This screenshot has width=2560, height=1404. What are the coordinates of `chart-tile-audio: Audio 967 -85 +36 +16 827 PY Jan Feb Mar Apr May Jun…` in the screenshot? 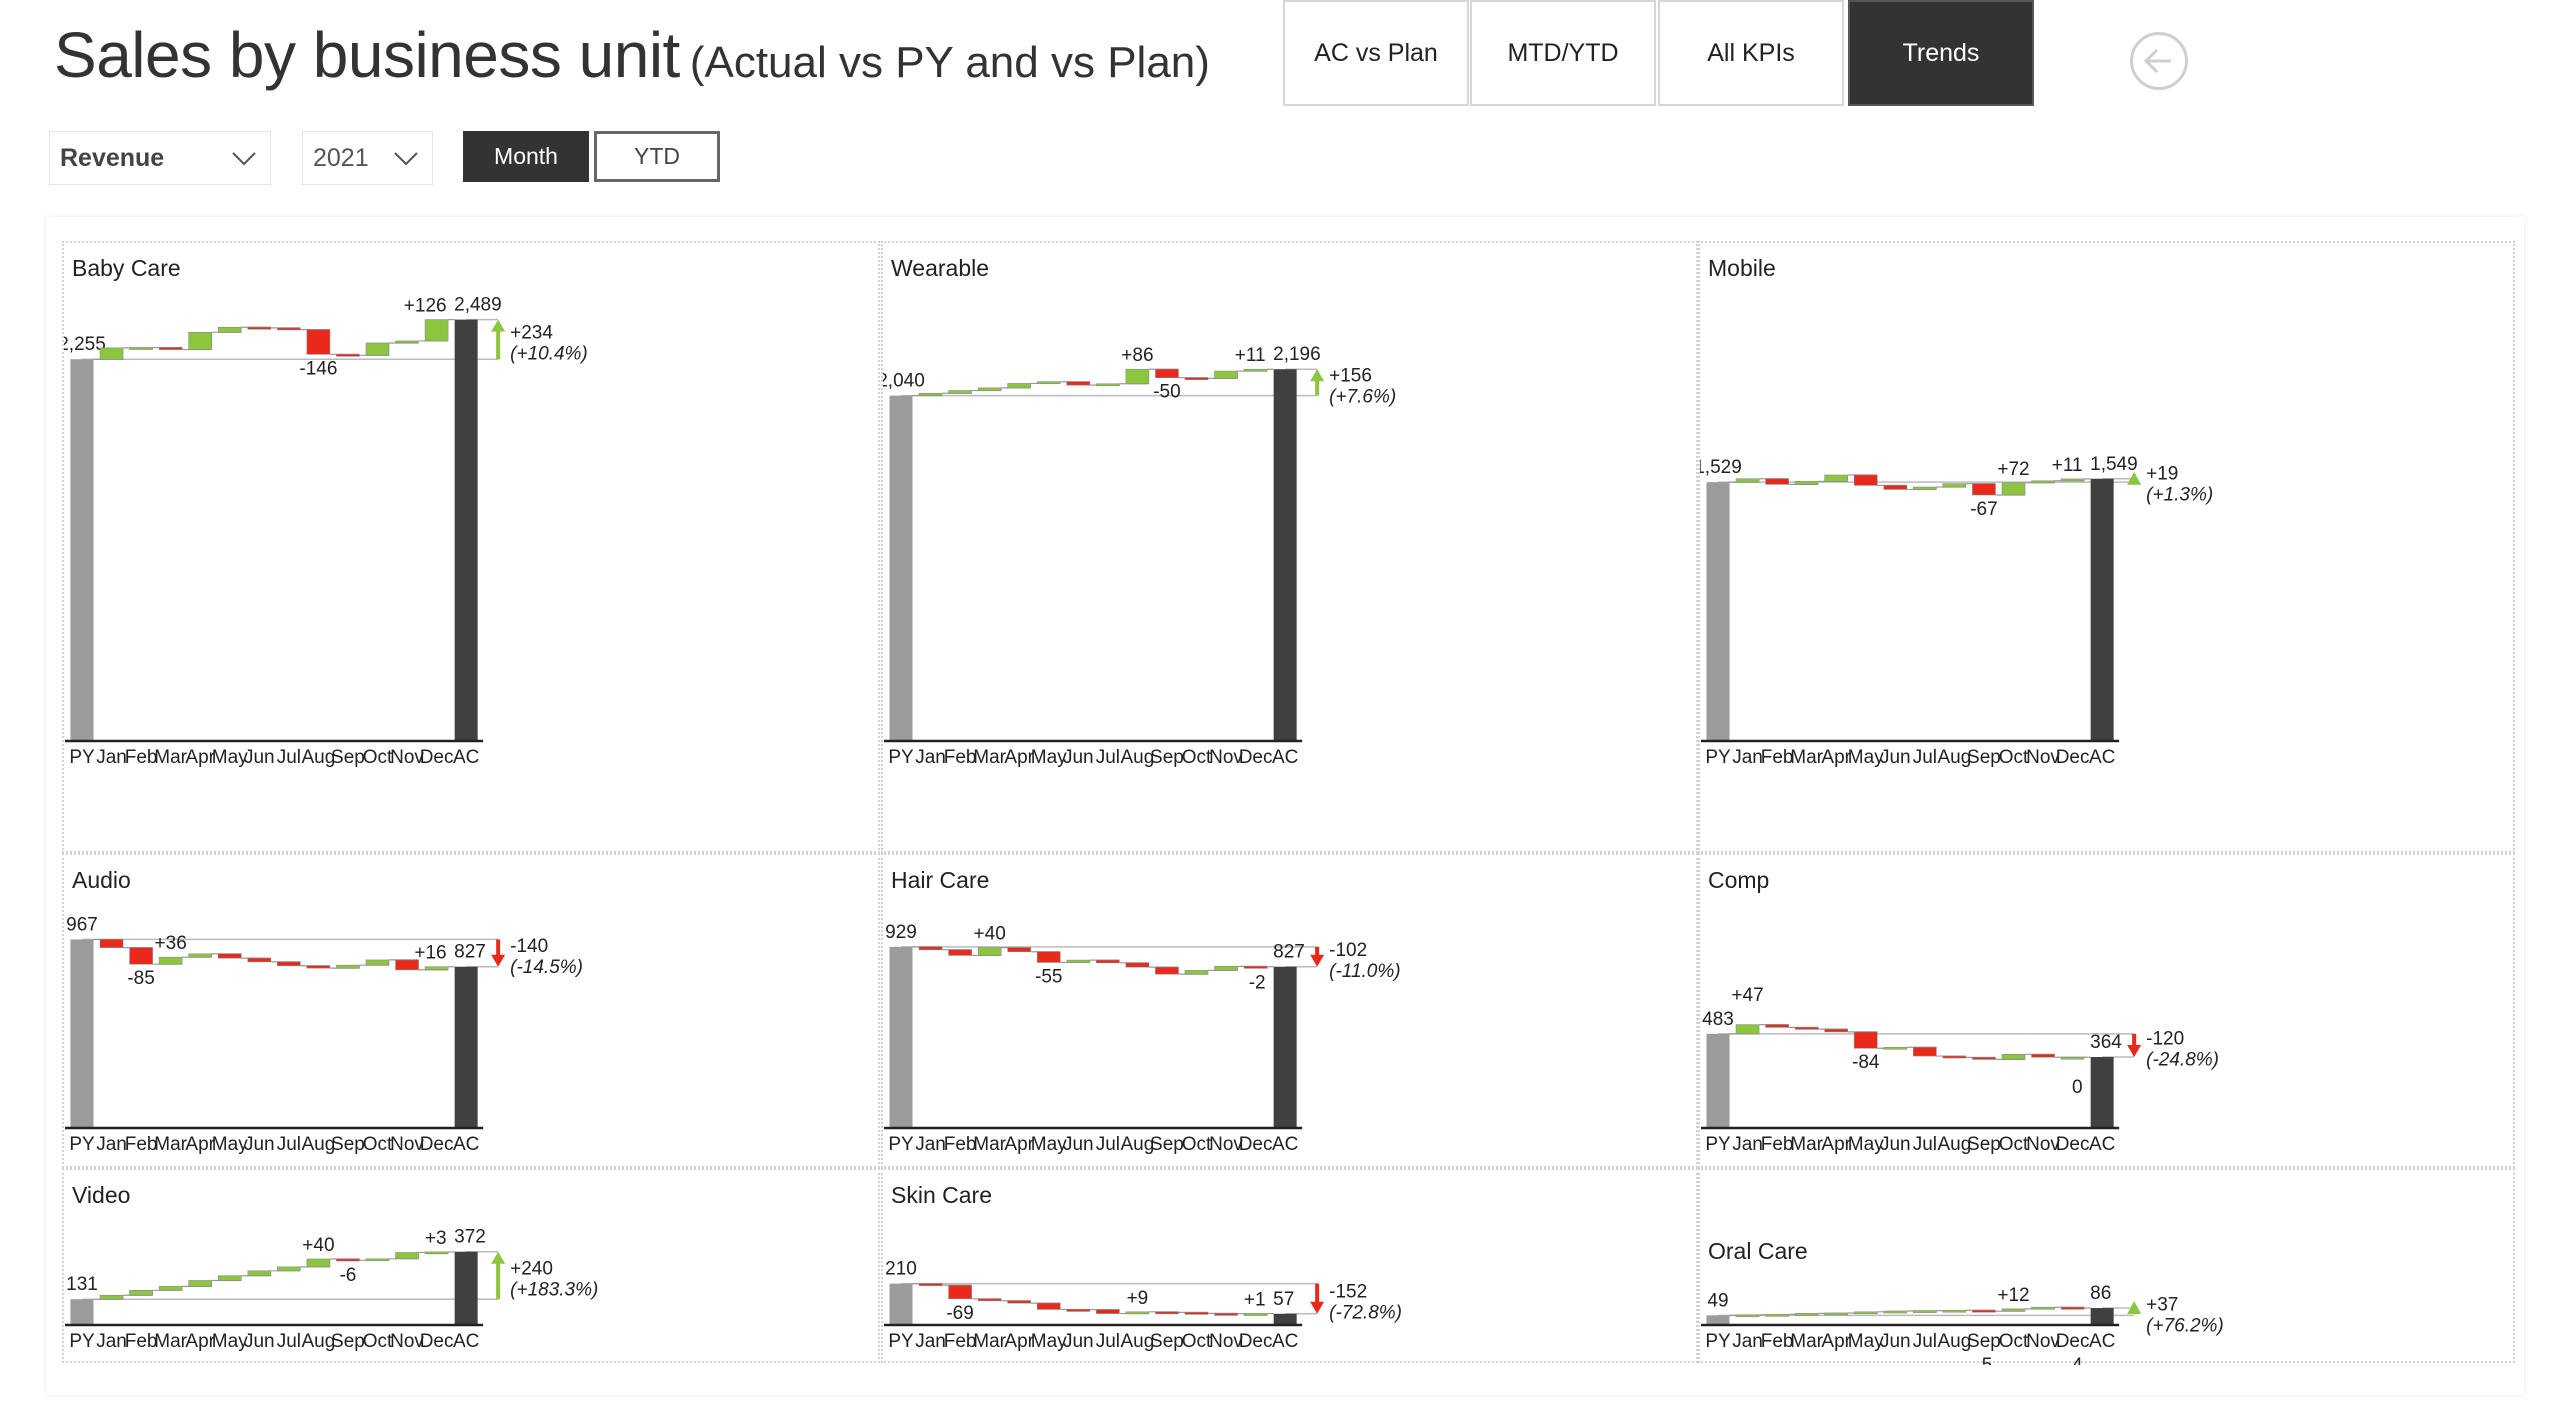 It's located at (471, 1010).